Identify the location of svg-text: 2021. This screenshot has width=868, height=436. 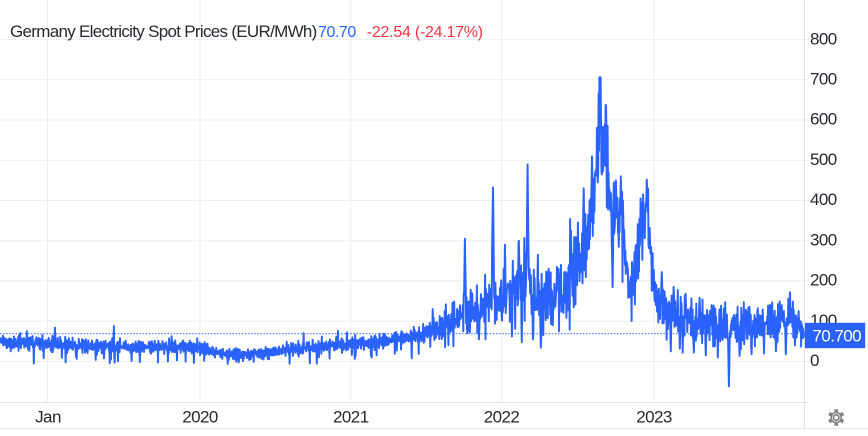
(351, 416).